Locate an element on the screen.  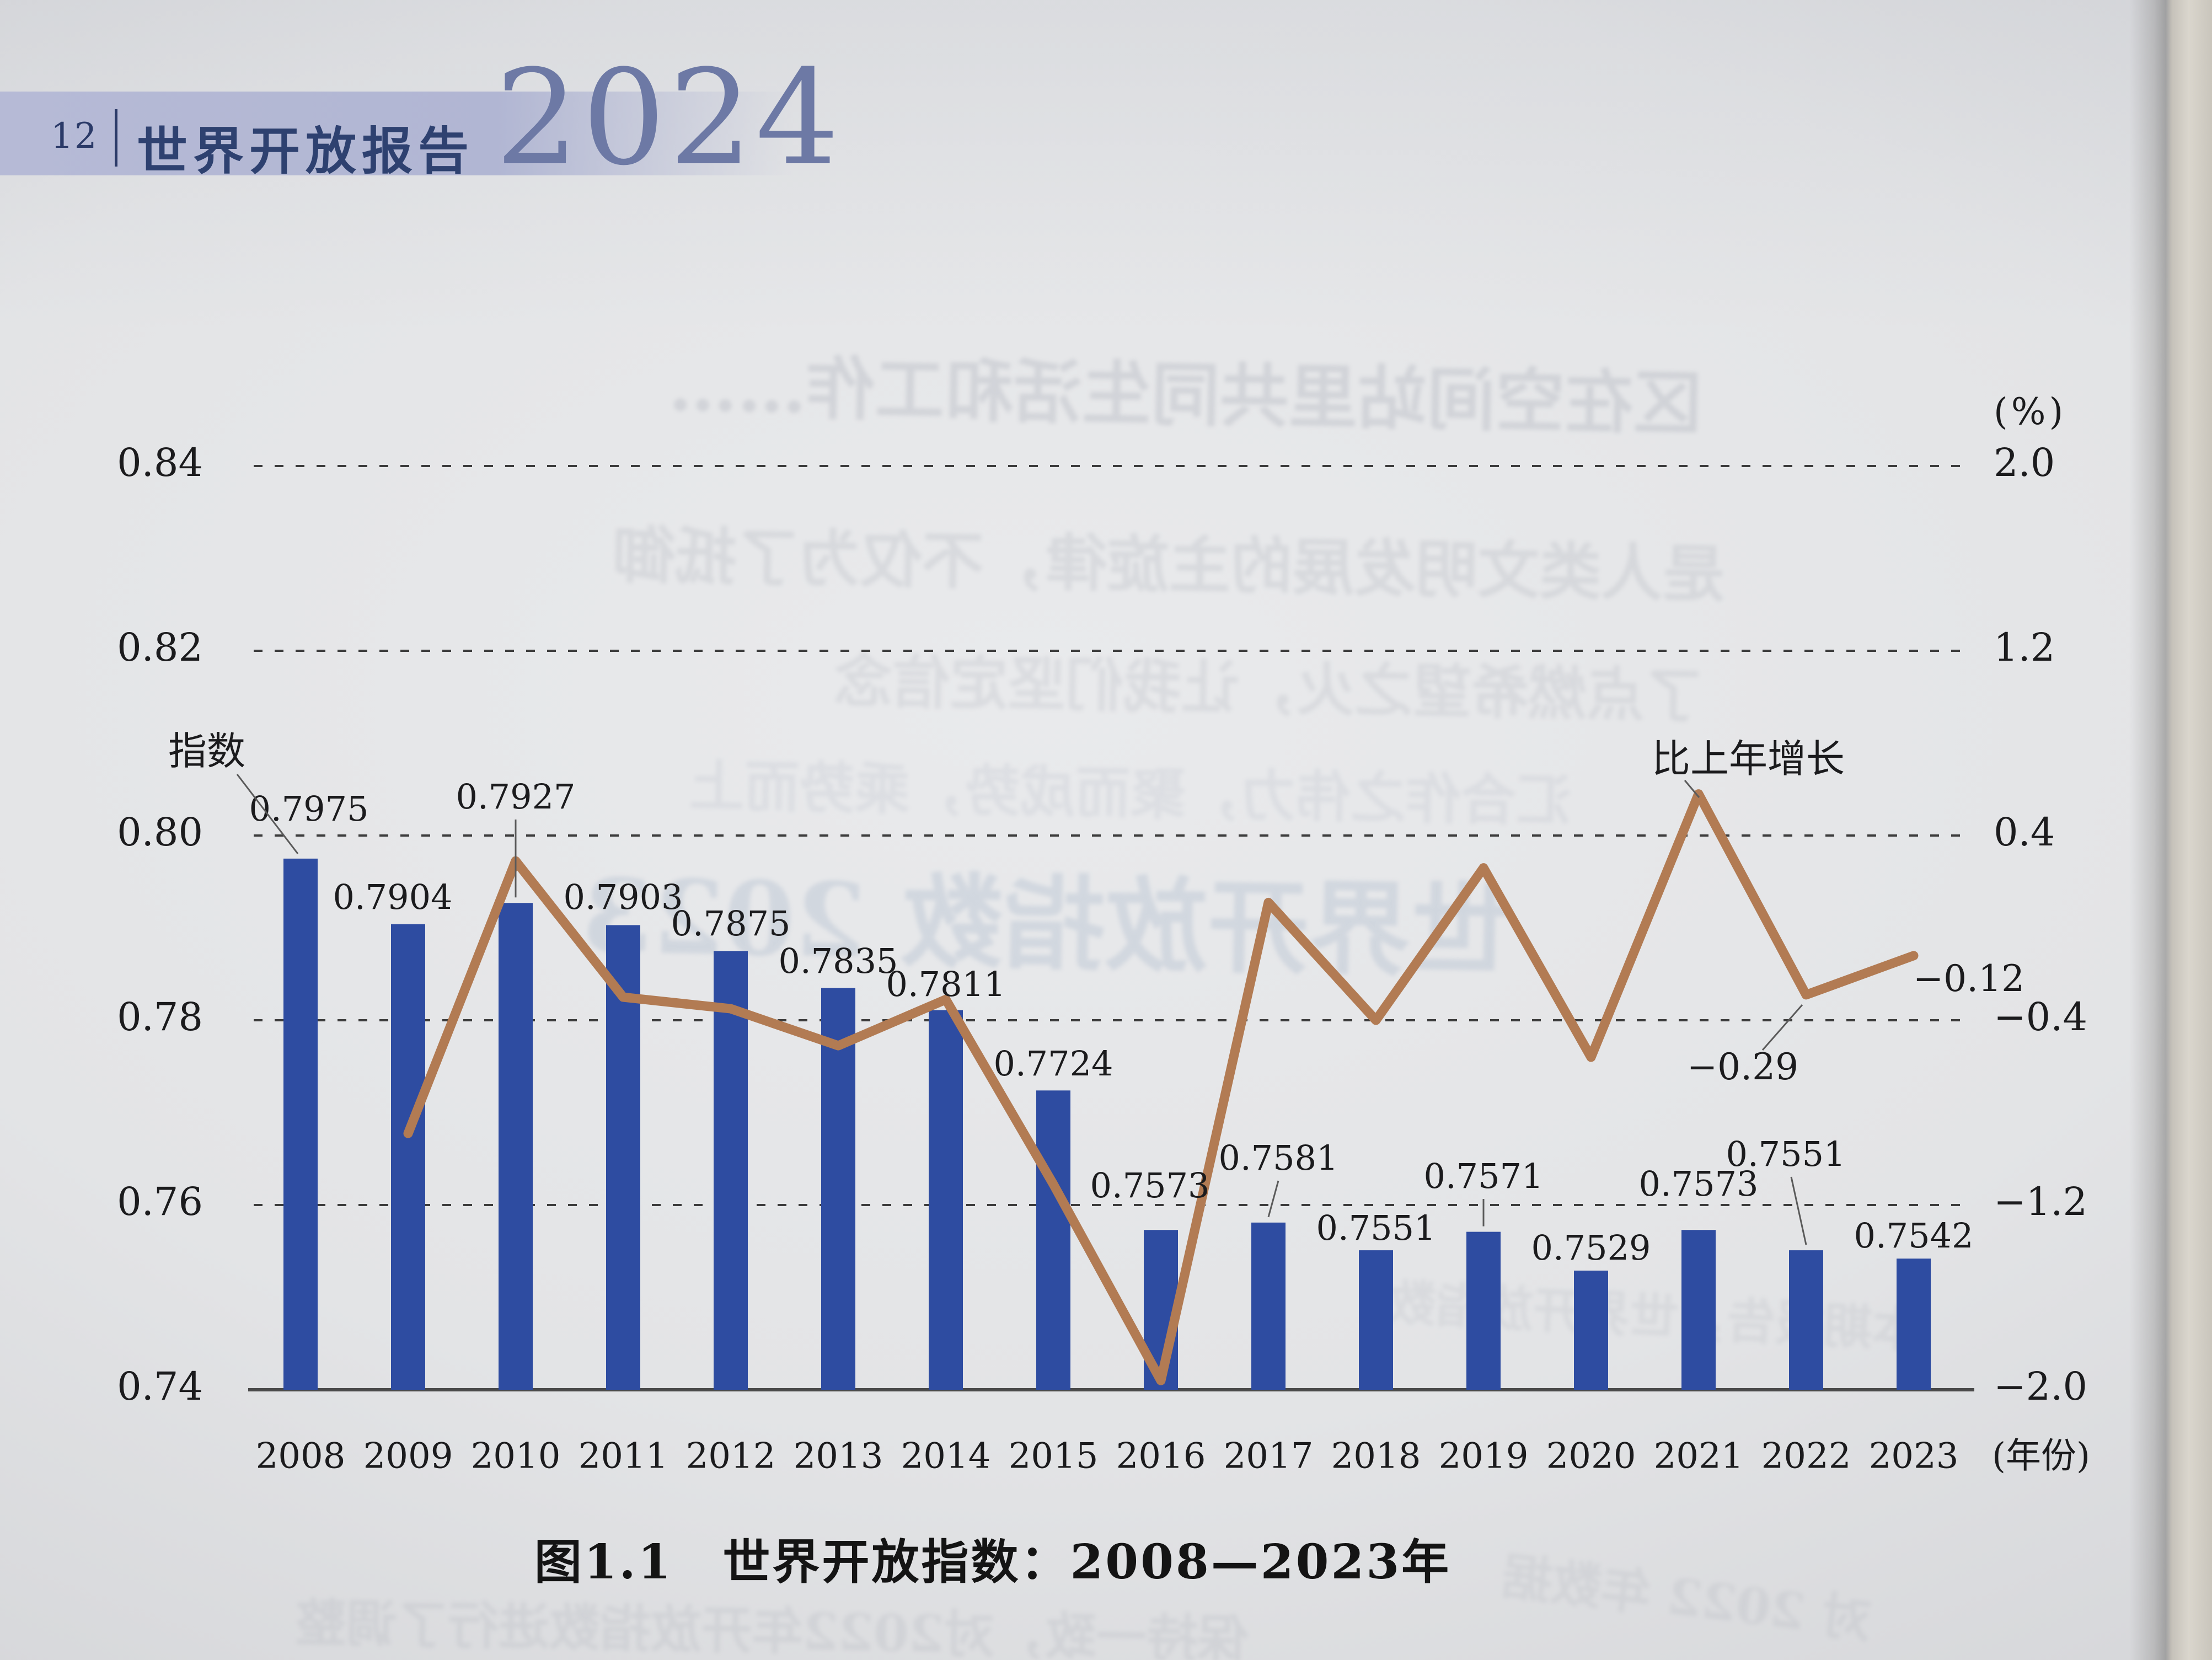
bar-label-2015: 0.7724 is located at coordinates (1053, 1063).